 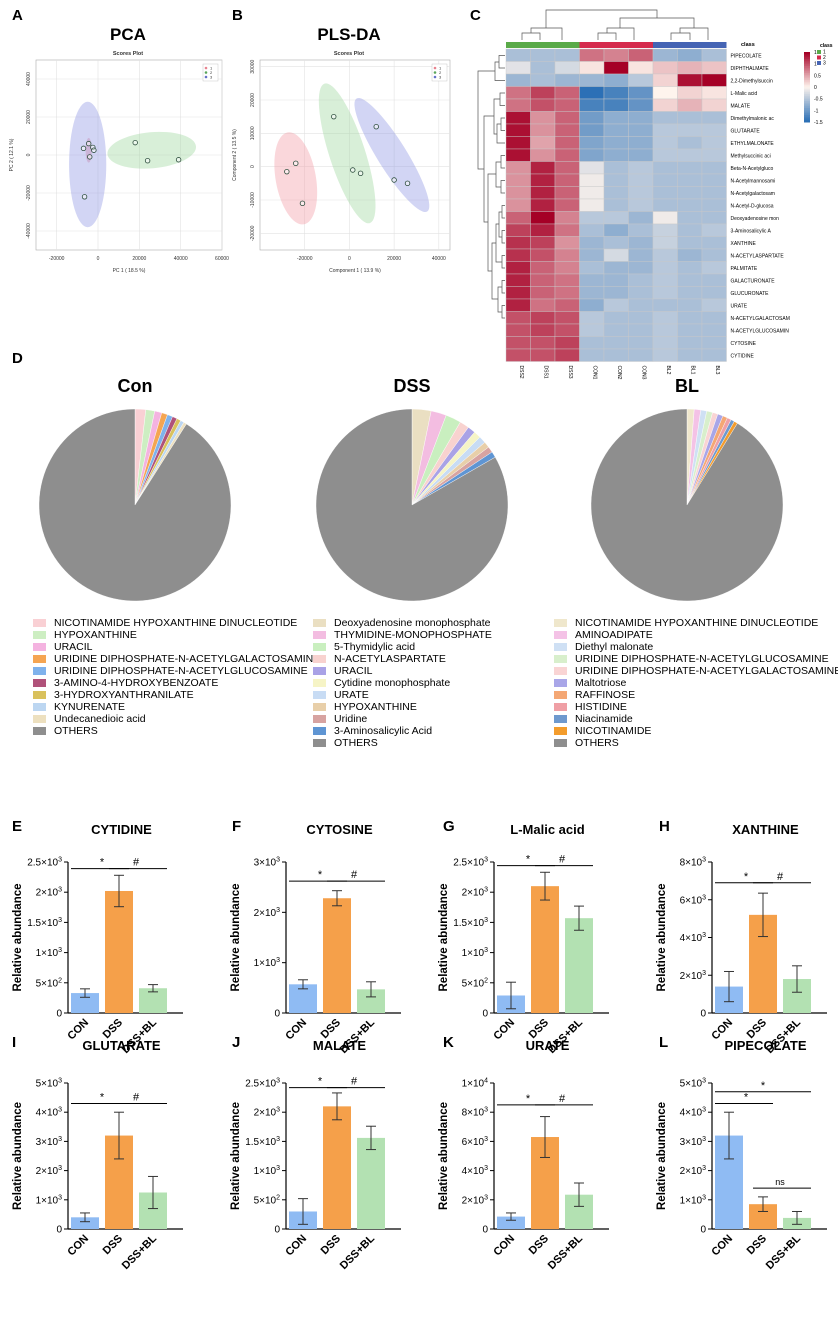 What do you see at coordinates (12, 154) in the screenshot?
I see `pca-y-label: PC 2 ( 12.1 %)` at bounding box center [12, 154].